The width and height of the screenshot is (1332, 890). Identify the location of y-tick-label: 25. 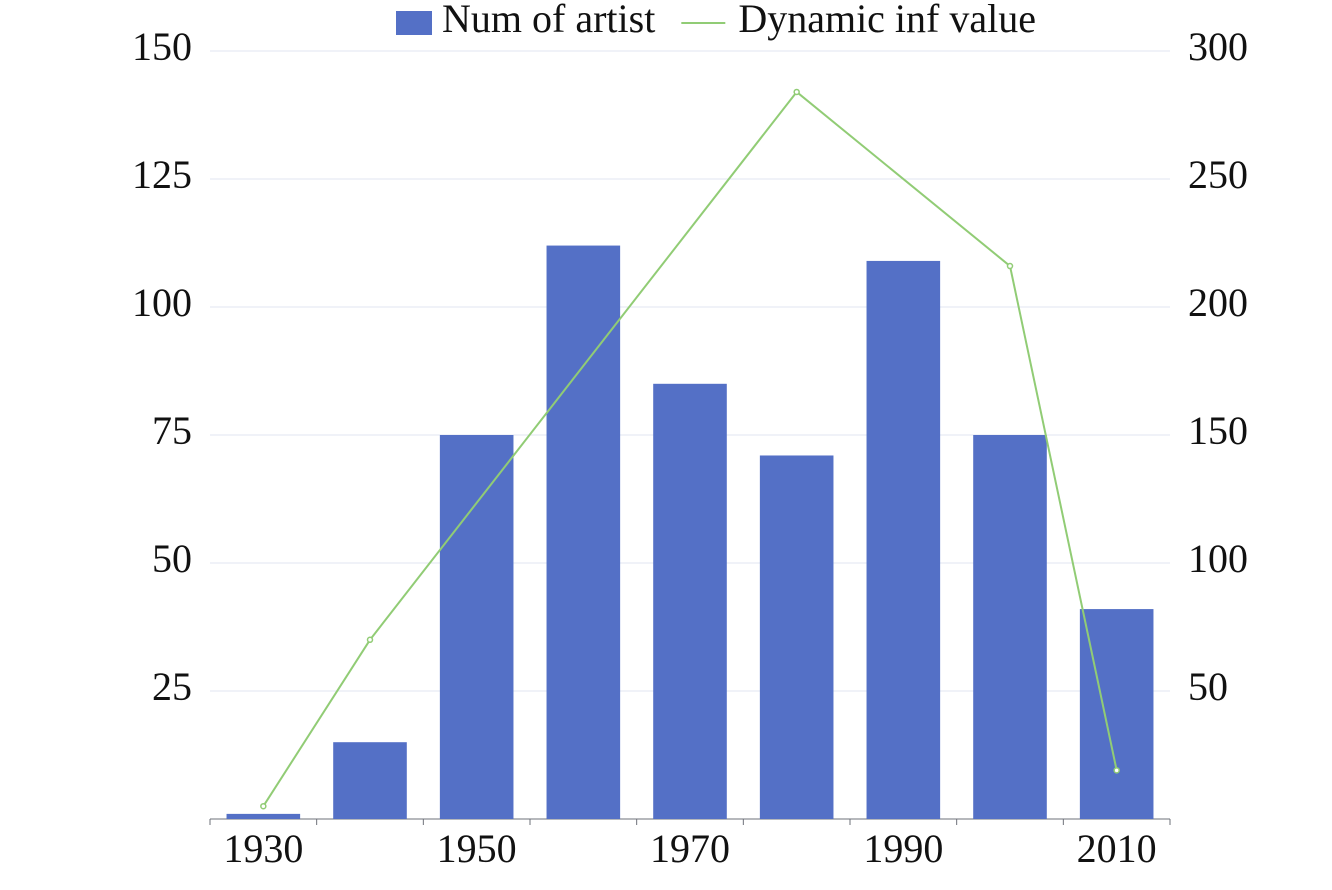
(172, 686).